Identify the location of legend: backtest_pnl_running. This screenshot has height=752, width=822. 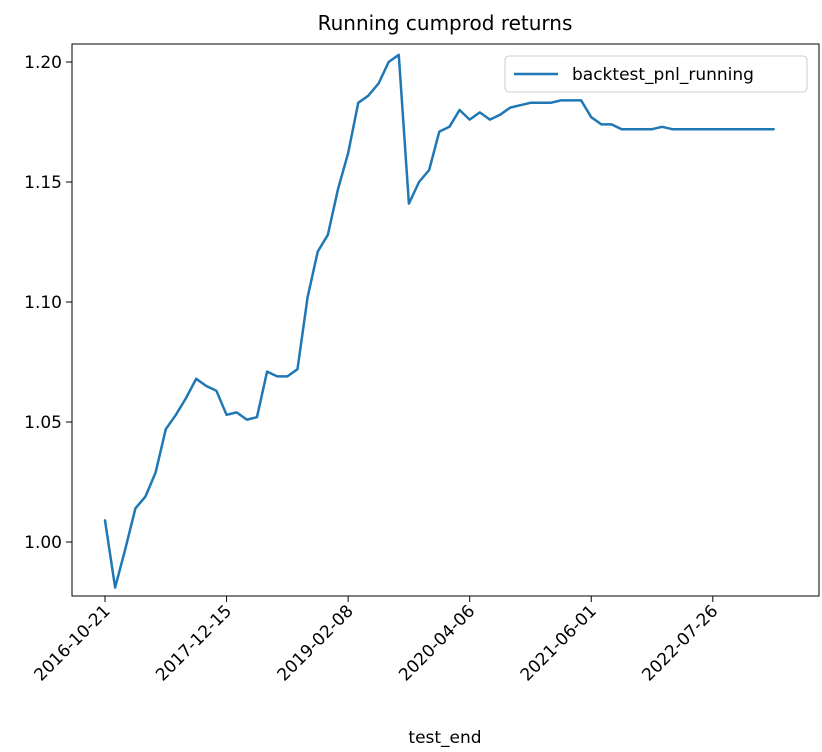
(656, 74).